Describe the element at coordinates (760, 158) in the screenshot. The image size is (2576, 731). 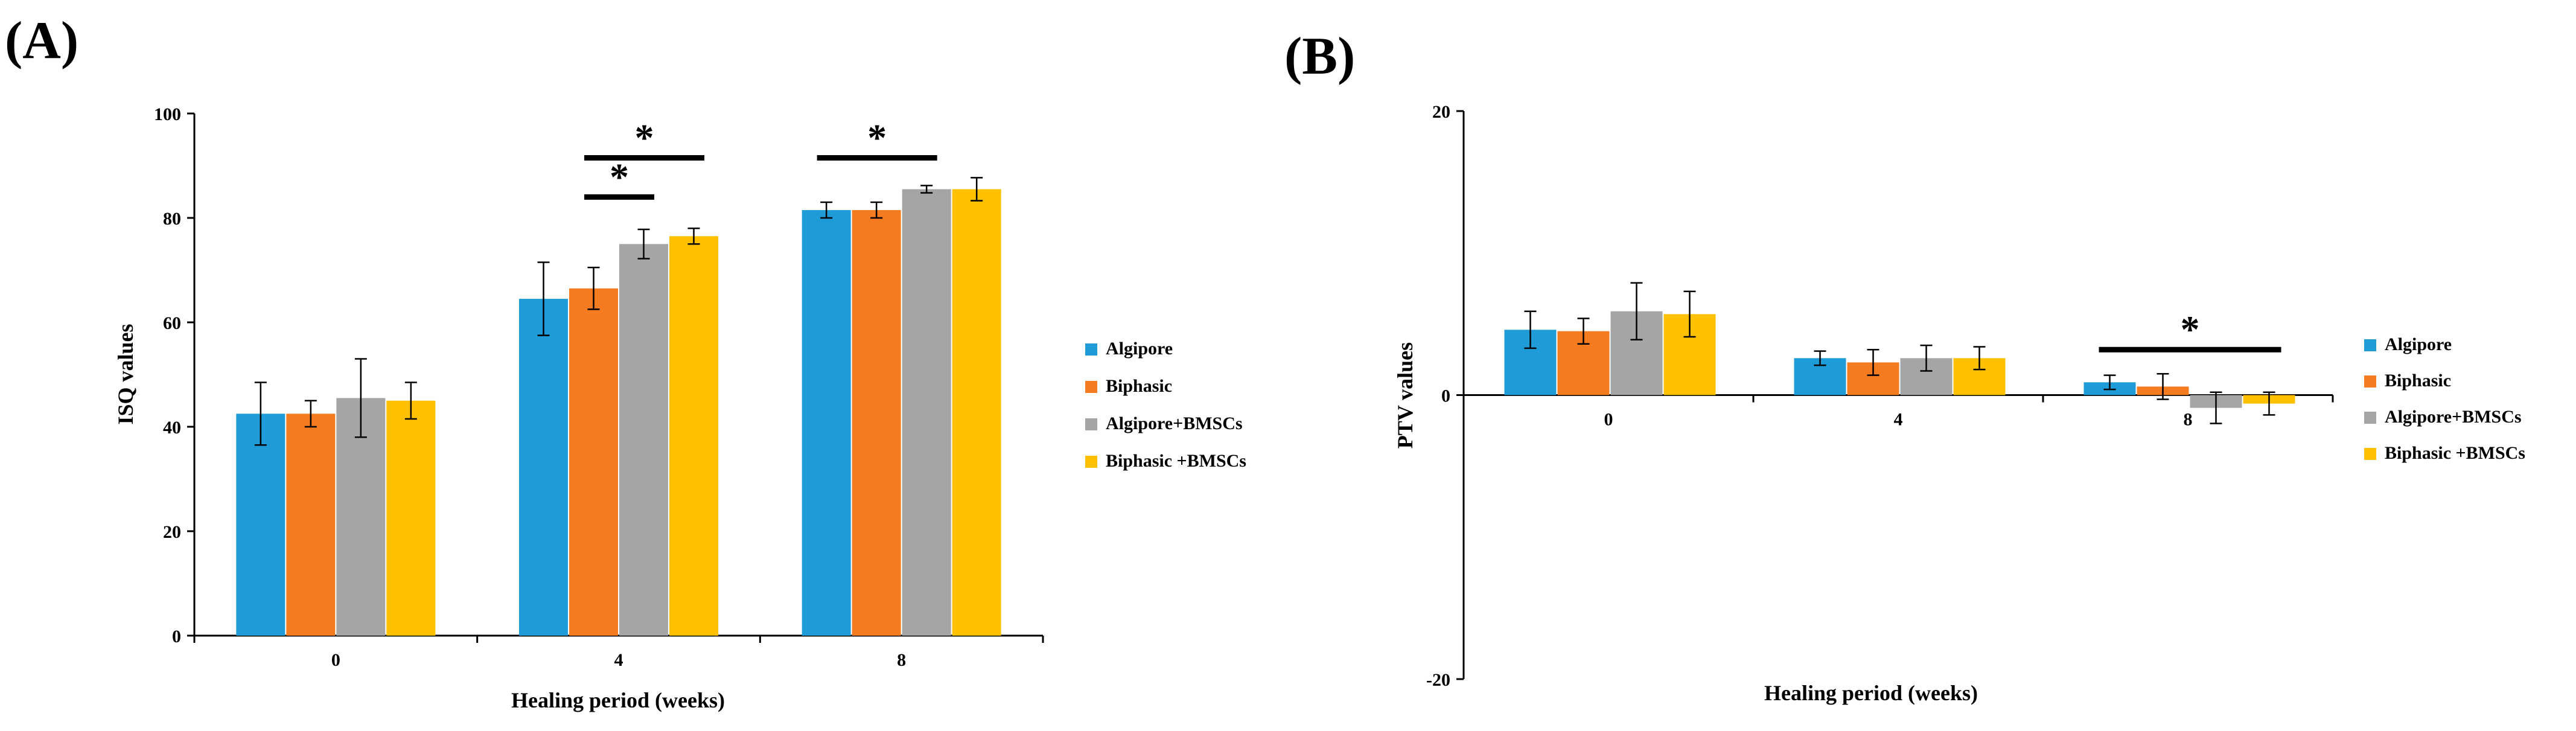
I see `panel-a-significance: ***` at that location.